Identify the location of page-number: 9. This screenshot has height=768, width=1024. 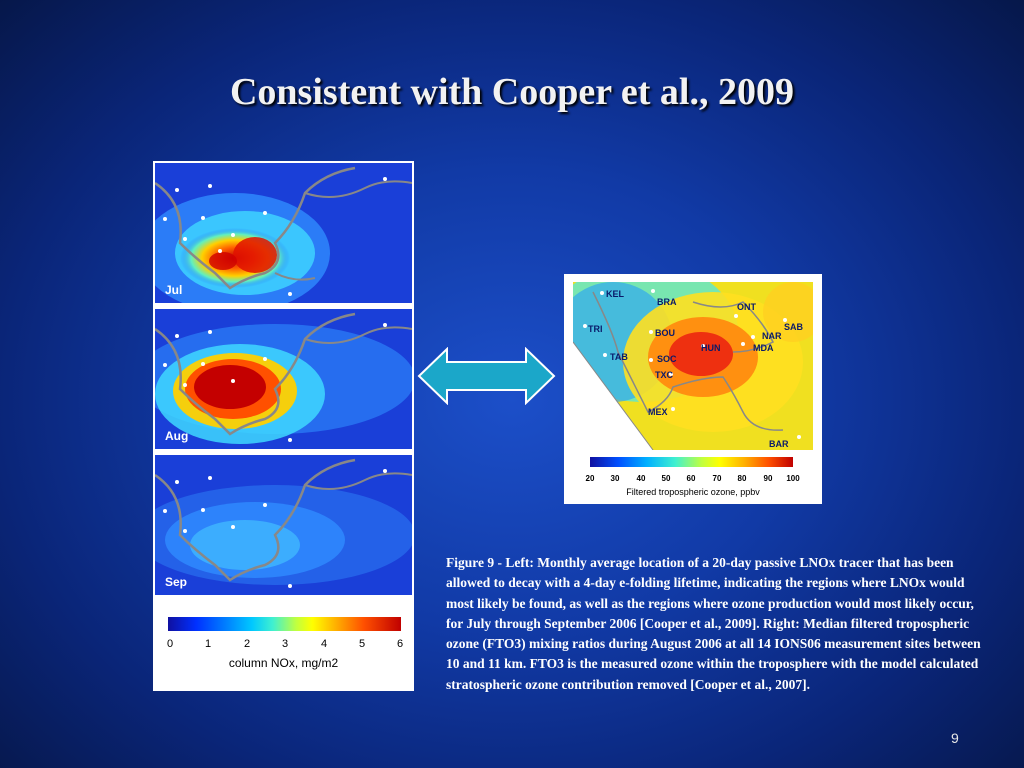
(955, 738).